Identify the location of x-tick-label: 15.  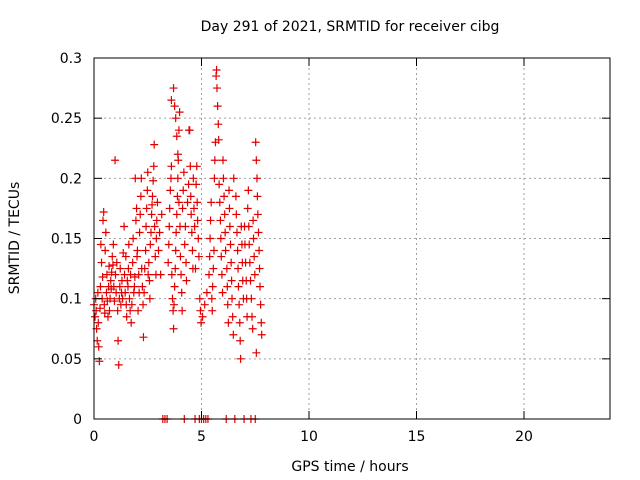
(417, 437).